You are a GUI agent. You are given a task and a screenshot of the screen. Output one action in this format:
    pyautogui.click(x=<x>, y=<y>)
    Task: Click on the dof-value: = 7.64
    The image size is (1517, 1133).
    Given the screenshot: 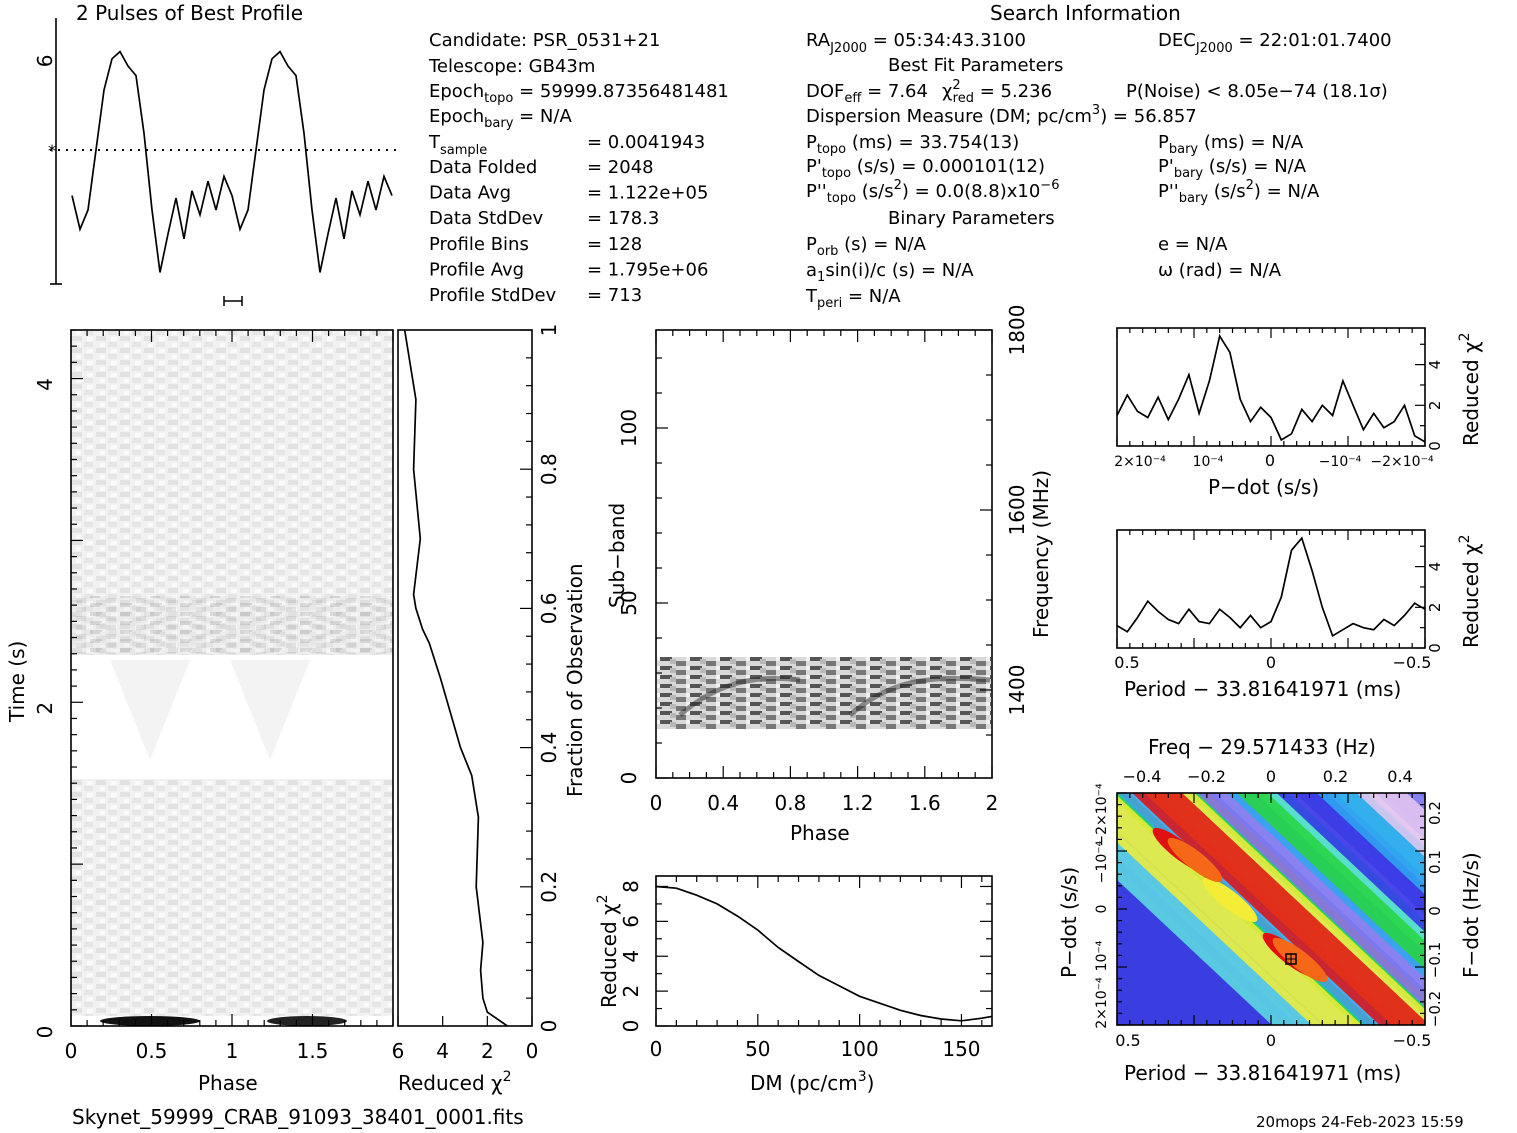 What is the action you would take?
    pyautogui.click(x=894, y=91)
    